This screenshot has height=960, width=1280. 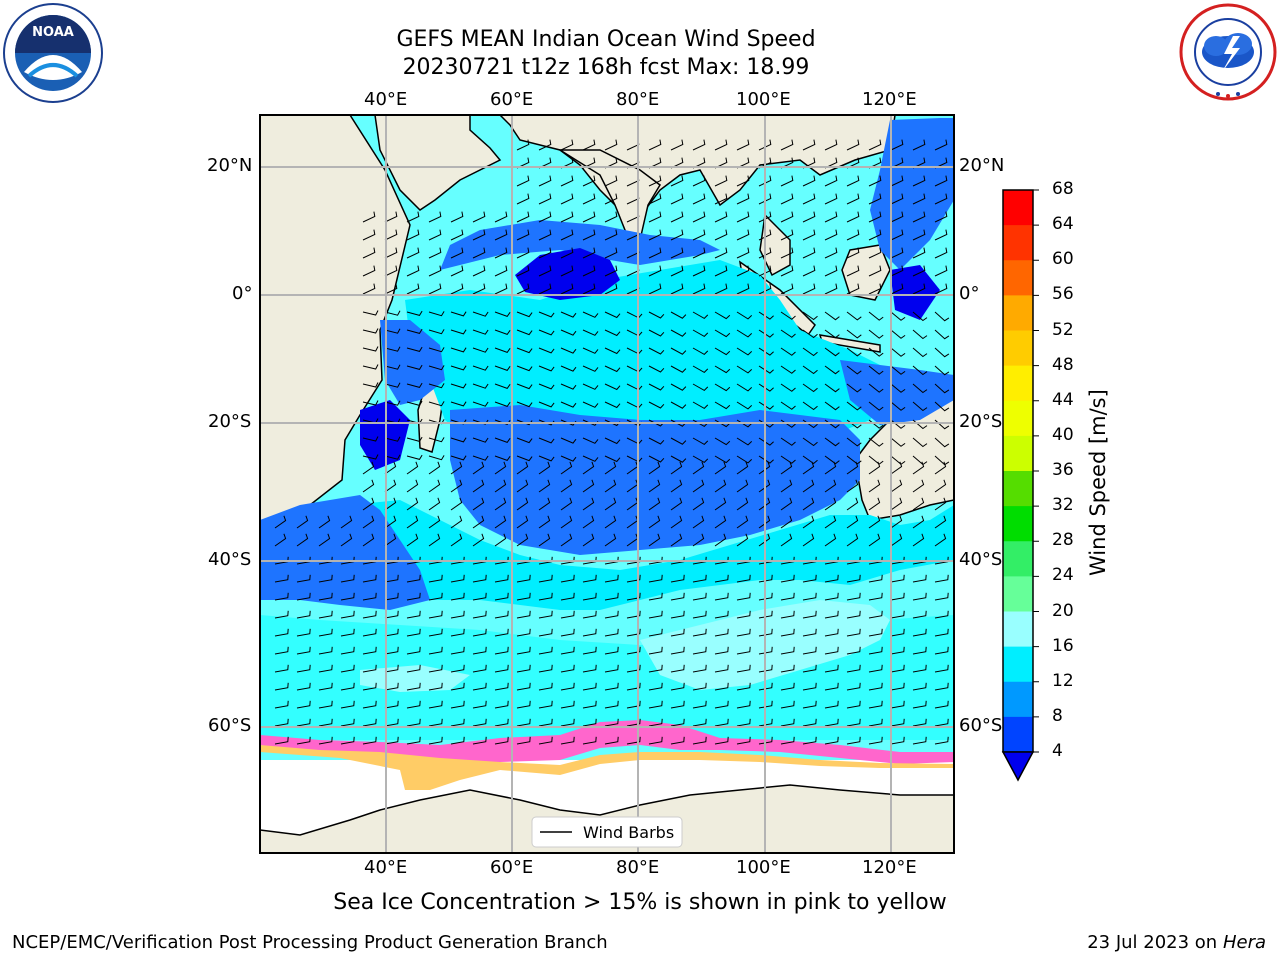 What do you see at coordinates (512, 867) in the screenshot?
I see `lon-tick-bottom-60e: 60°E` at bounding box center [512, 867].